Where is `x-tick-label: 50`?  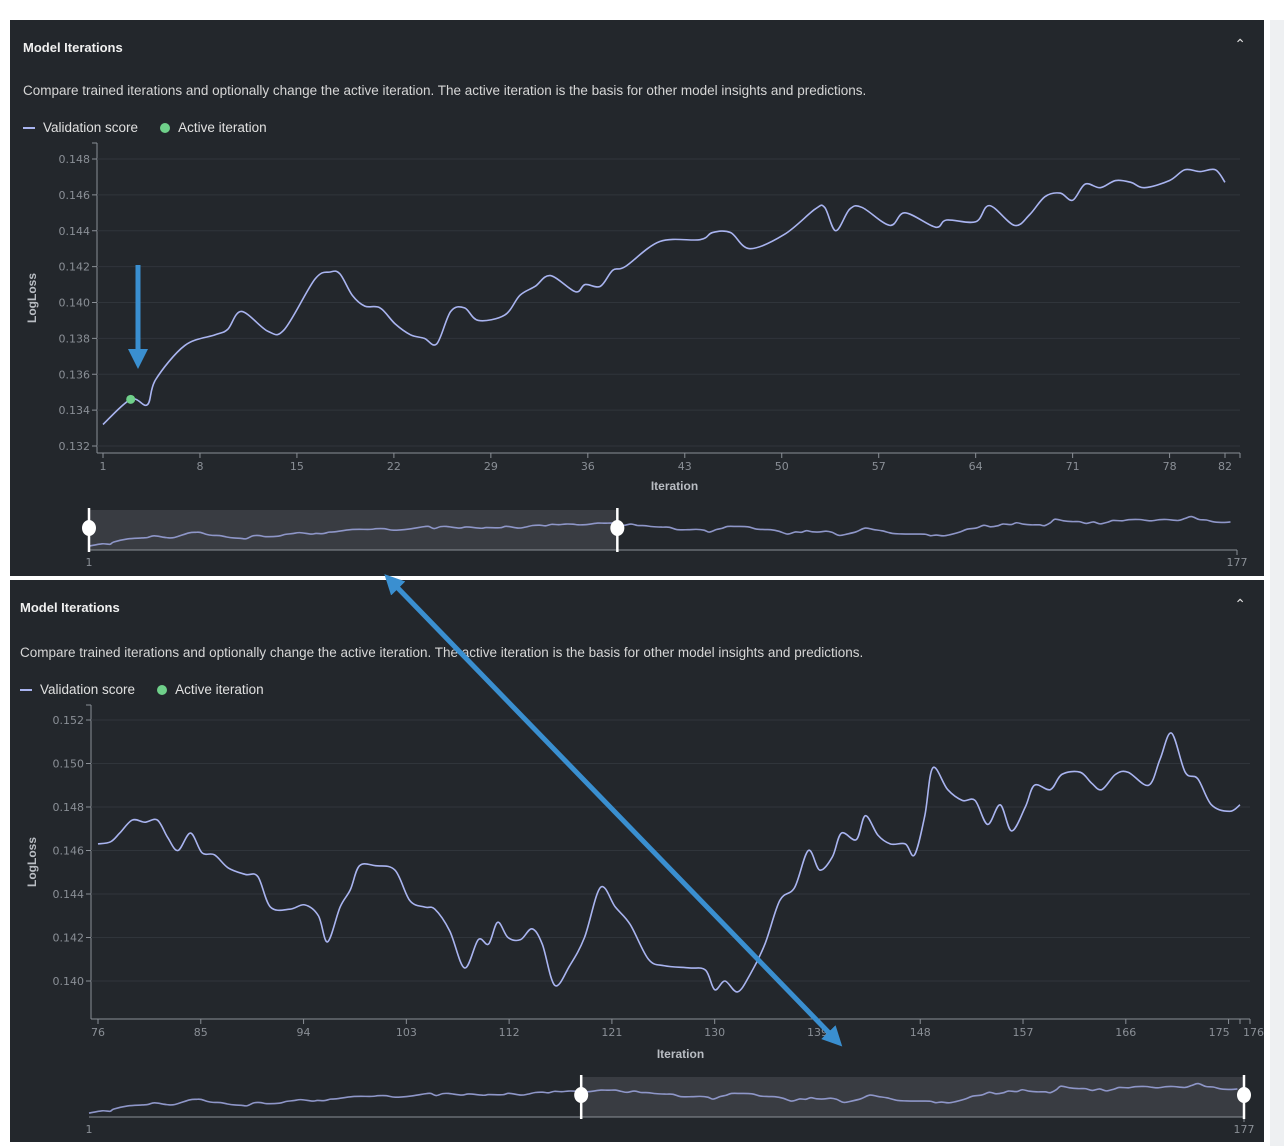
x-tick-label: 50 is located at coordinates (782, 466).